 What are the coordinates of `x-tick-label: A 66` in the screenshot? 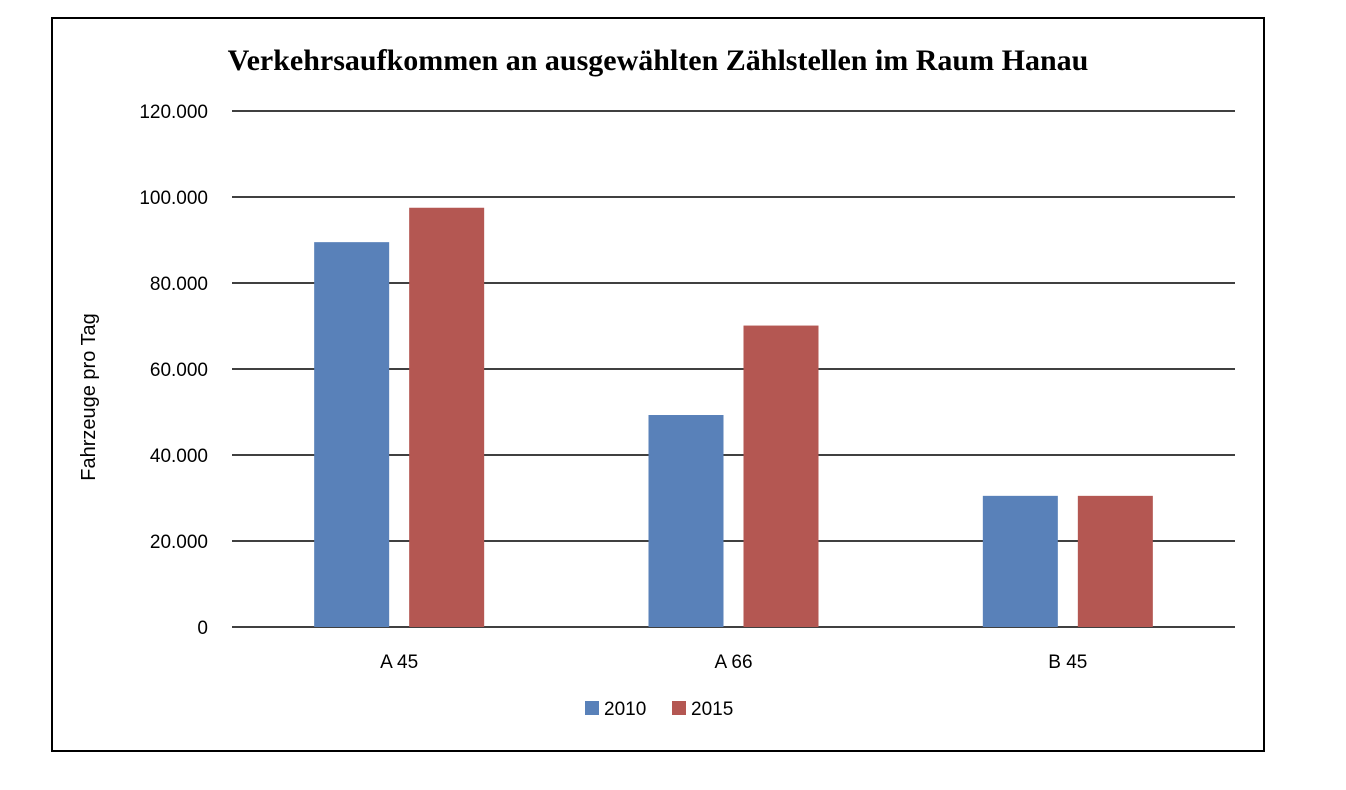 It's located at (733, 662).